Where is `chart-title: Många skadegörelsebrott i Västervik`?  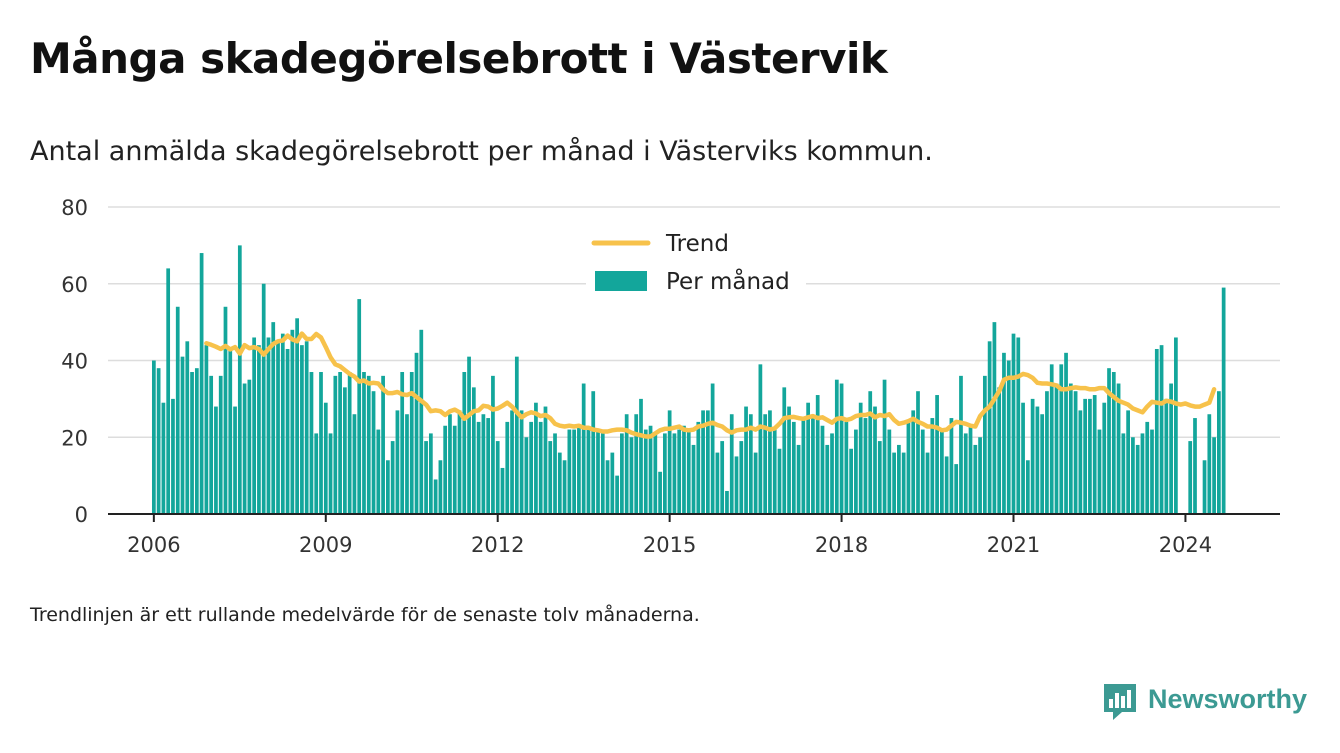 chart-title: Många skadegörelsebrott i Västervik is located at coordinates (459, 58).